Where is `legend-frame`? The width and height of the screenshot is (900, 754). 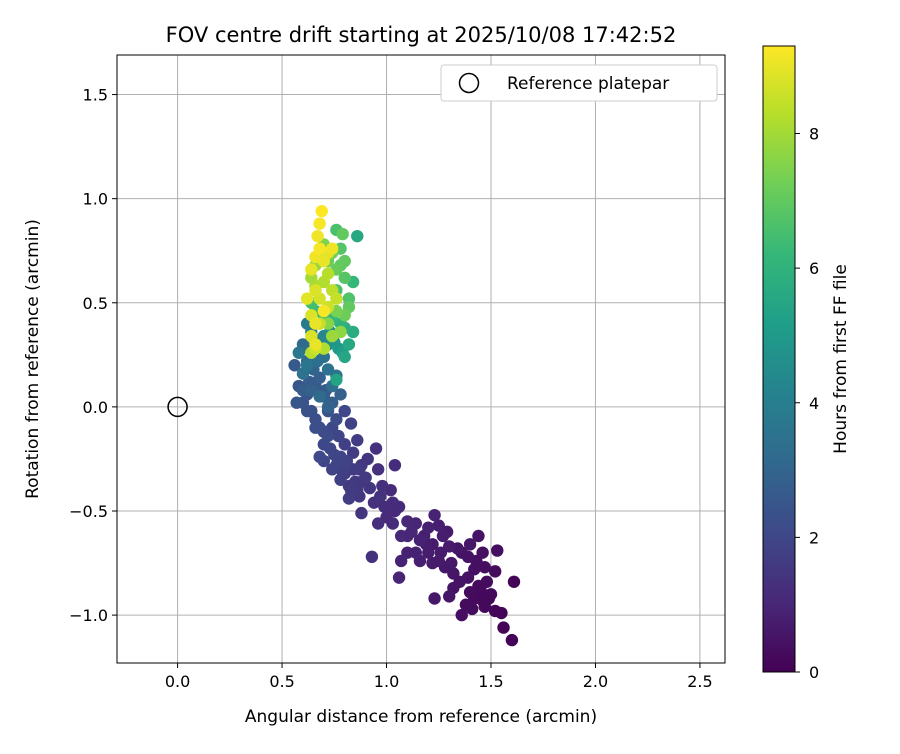
legend-frame is located at coordinates (579, 83).